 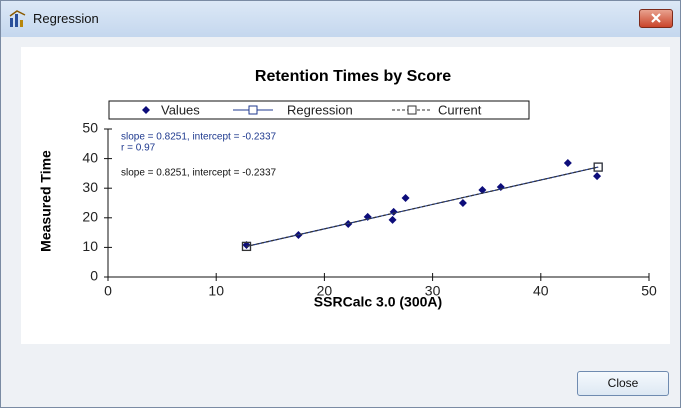 What do you see at coordinates (422, 207) in the screenshot?
I see `series-line` at bounding box center [422, 207].